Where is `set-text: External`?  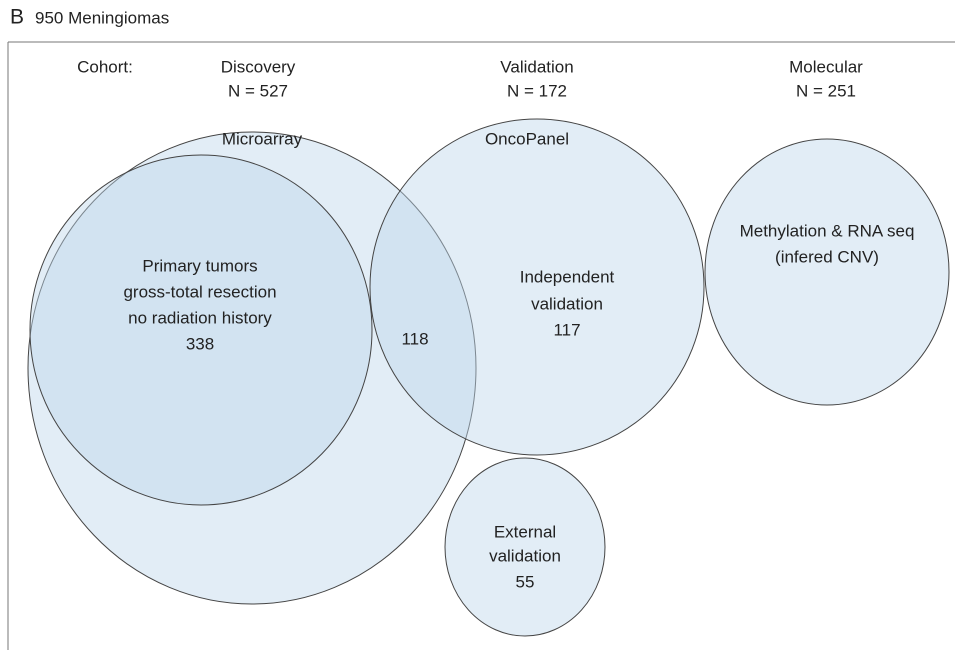
set-text: External is located at coordinates (525, 531).